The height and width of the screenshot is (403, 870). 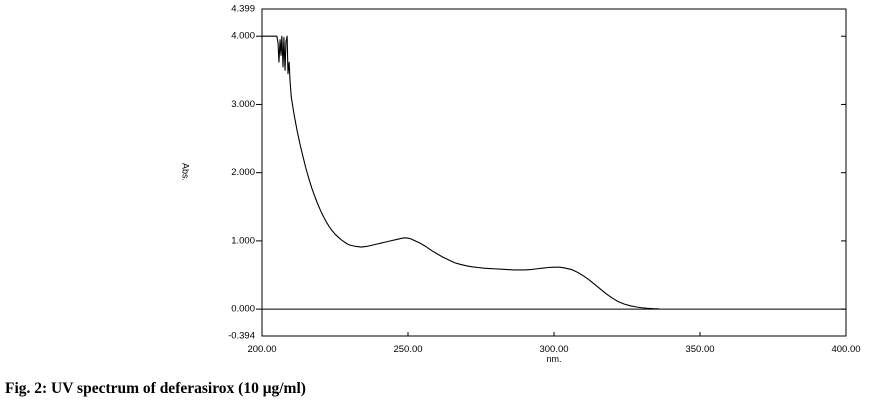 I want to click on x-tick-label: 400.00, so click(x=845, y=349).